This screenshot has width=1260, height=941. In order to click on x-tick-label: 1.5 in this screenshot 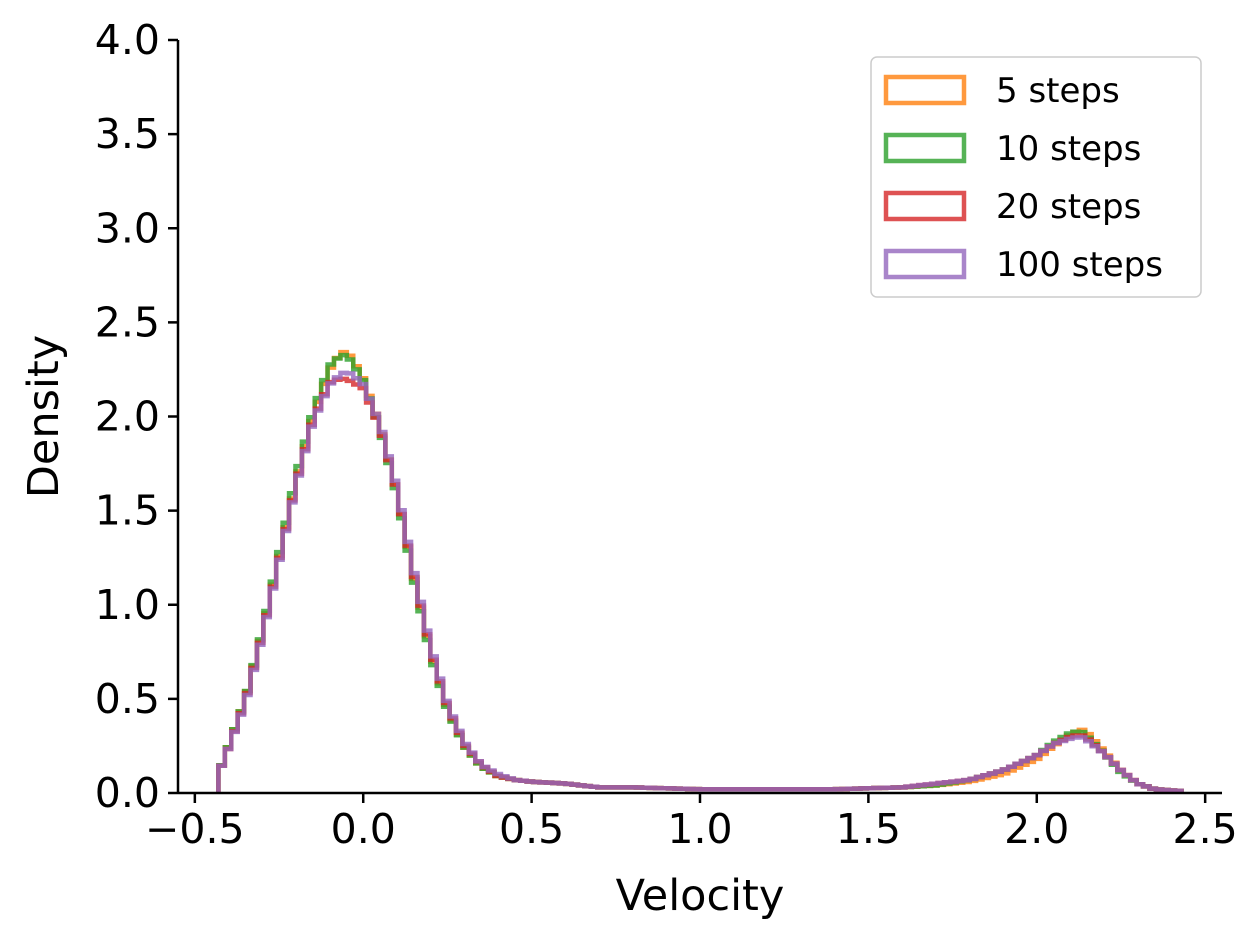, I will do `click(868, 829)`.